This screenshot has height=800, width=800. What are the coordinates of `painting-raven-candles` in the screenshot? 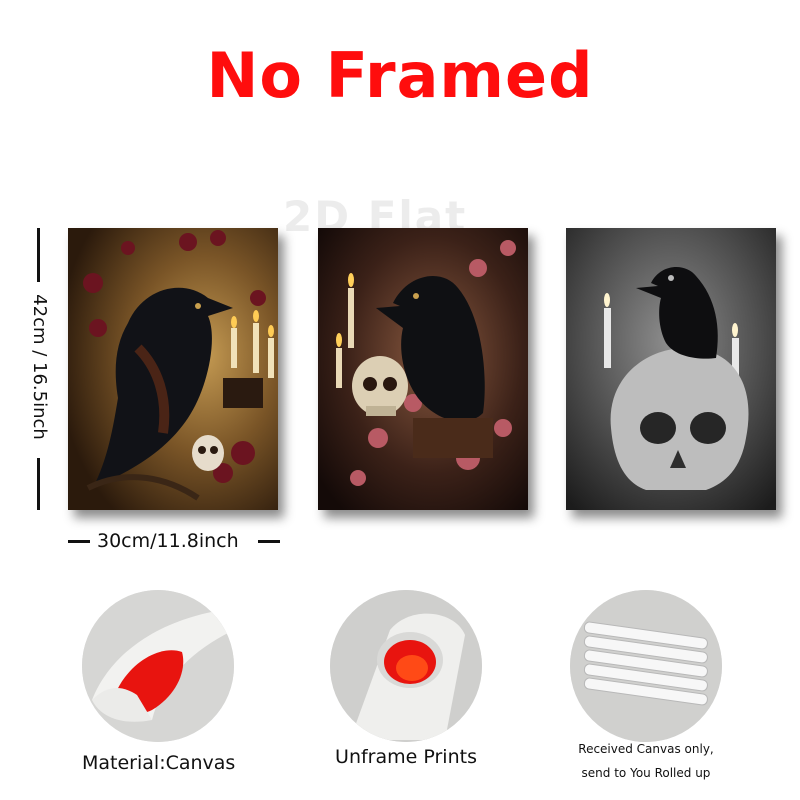 It's located at (173, 369).